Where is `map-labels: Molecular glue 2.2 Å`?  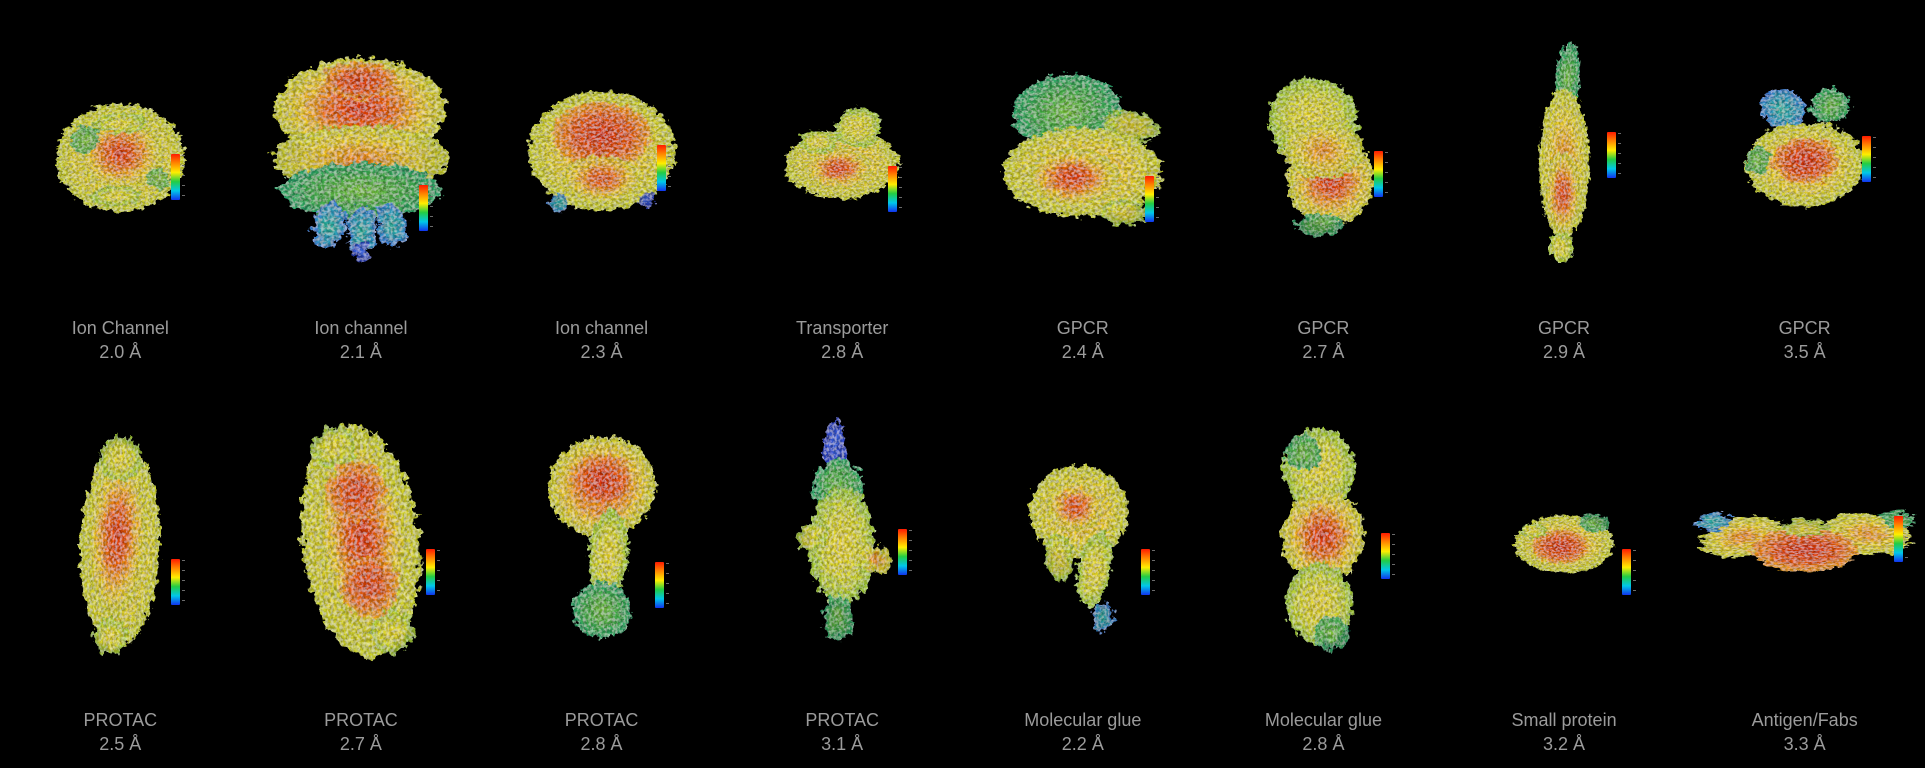 map-labels: Molecular glue 2.2 Å is located at coordinates (1082, 734).